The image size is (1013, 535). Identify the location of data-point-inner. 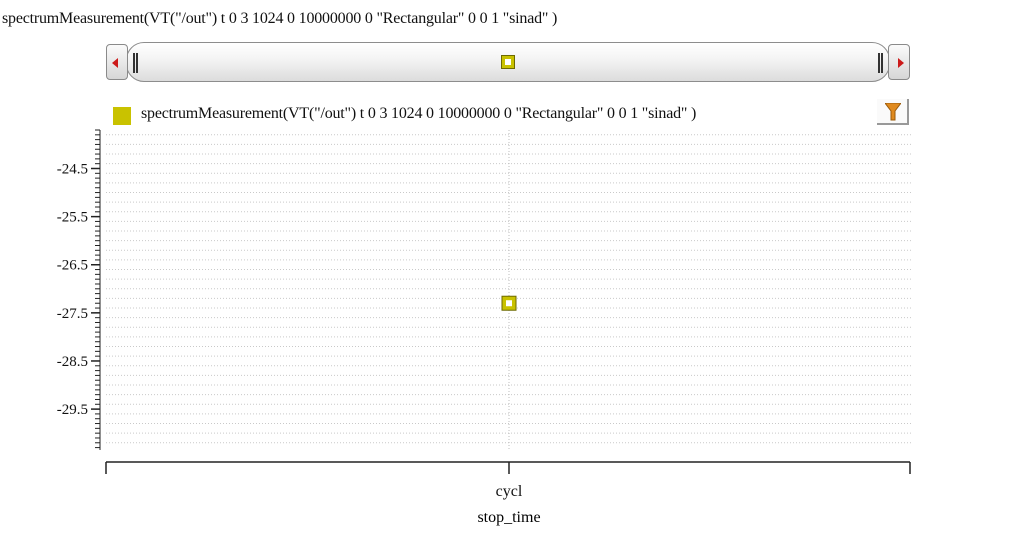
(509, 303).